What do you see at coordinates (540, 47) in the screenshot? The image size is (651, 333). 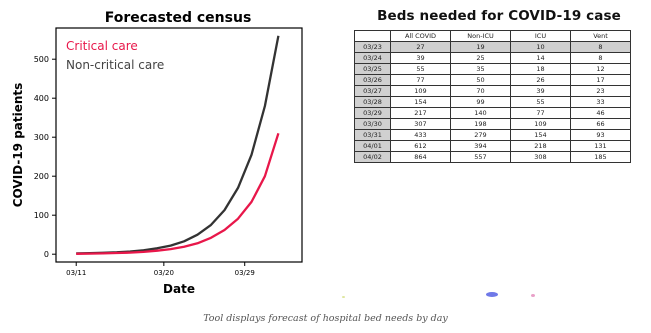 I see `table-cell: 10` at bounding box center [540, 47].